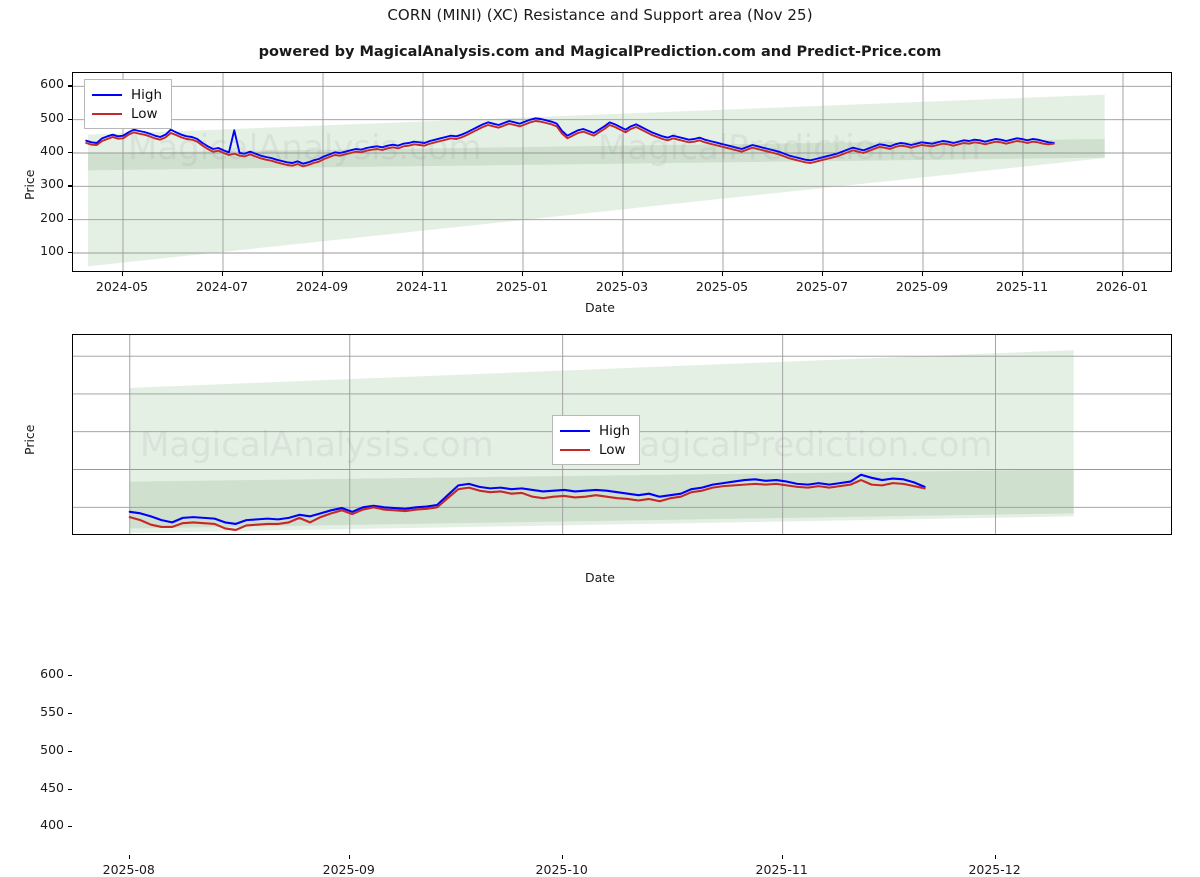 Image resolution: width=1200 pixels, height=877 pixels. What do you see at coordinates (600, 577) in the screenshot?
I see `bottom-x-axis-label: Date` at bounding box center [600, 577].